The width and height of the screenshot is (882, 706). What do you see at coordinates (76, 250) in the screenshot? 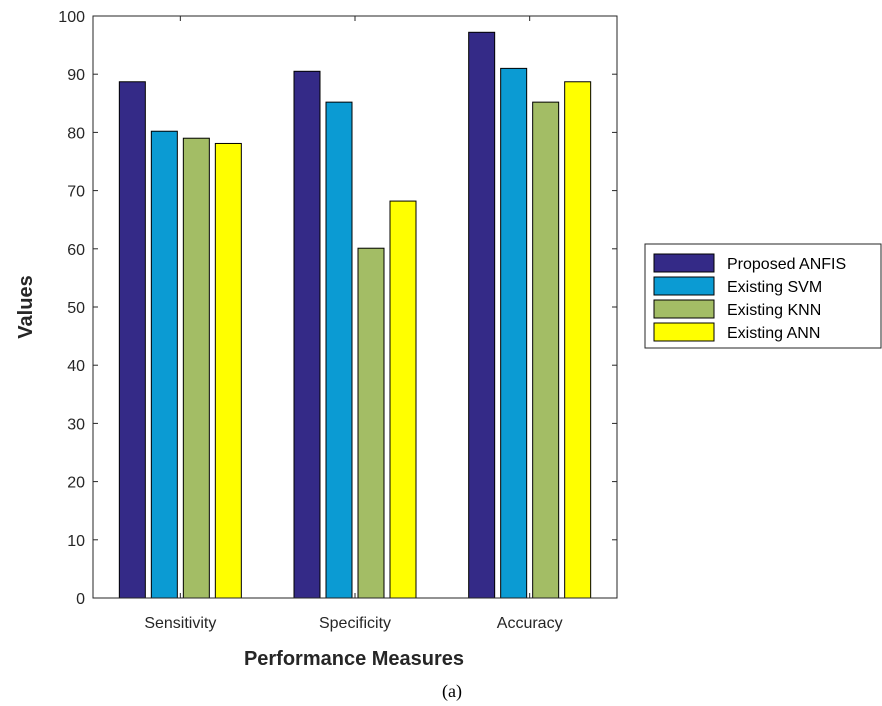
I see `y-tick-label: 60` at bounding box center [76, 250].